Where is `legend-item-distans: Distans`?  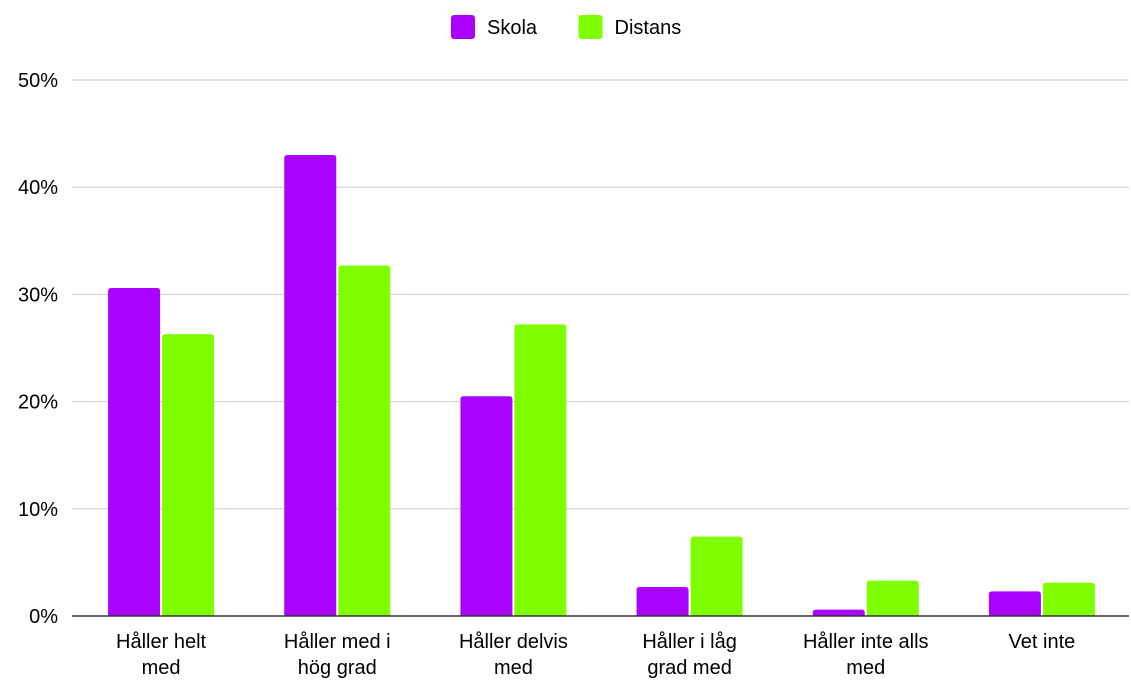
legend-item-distans: Distans is located at coordinates (630, 27).